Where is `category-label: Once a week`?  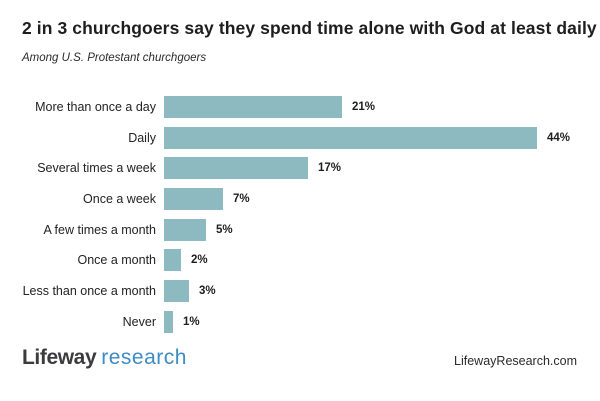 category-label: Once a week is located at coordinates (119, 199).